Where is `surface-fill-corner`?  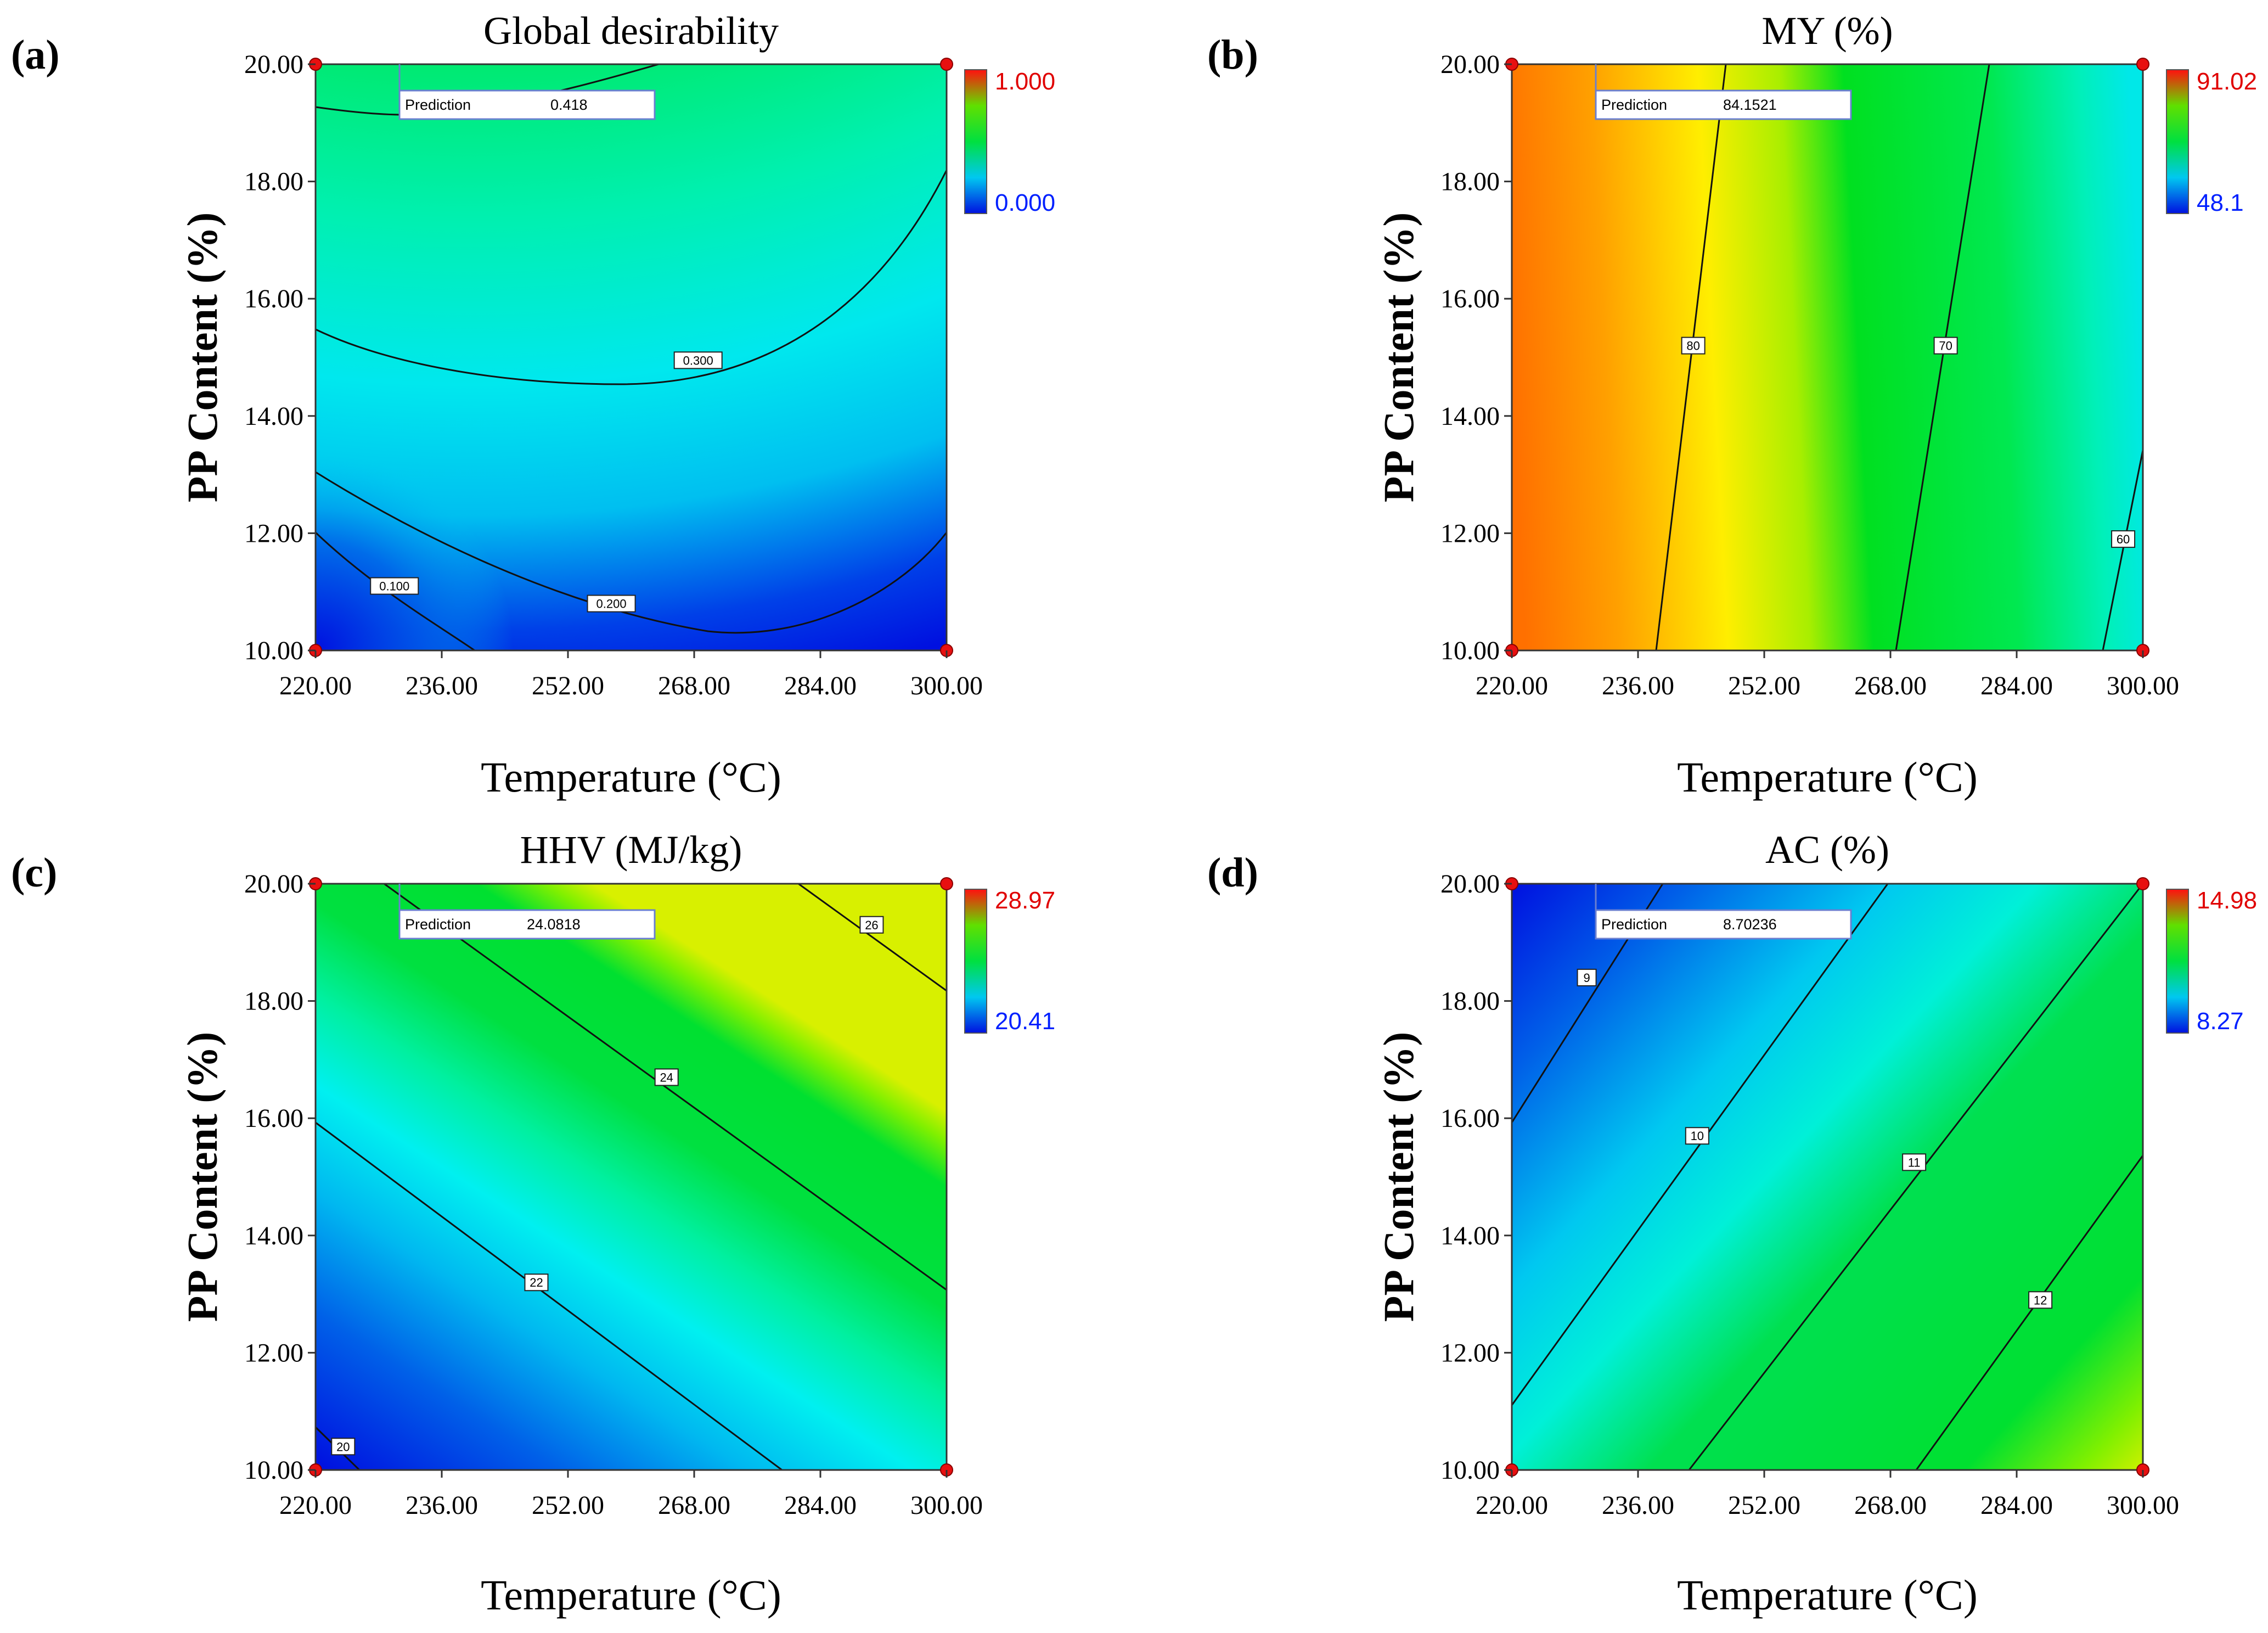
surface-fill-corner is located at coordinates (631, 357).